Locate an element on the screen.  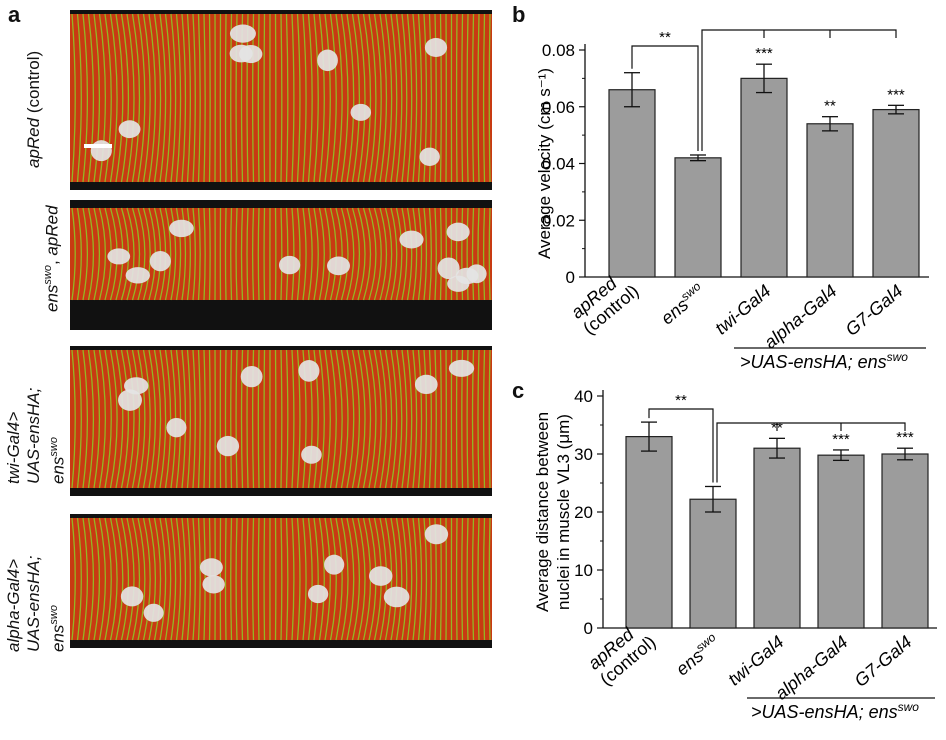
row-label-alpha-rescue: alpha-Gal4> UAS-ensHA; ensswo is located at coordinates (36, 604).